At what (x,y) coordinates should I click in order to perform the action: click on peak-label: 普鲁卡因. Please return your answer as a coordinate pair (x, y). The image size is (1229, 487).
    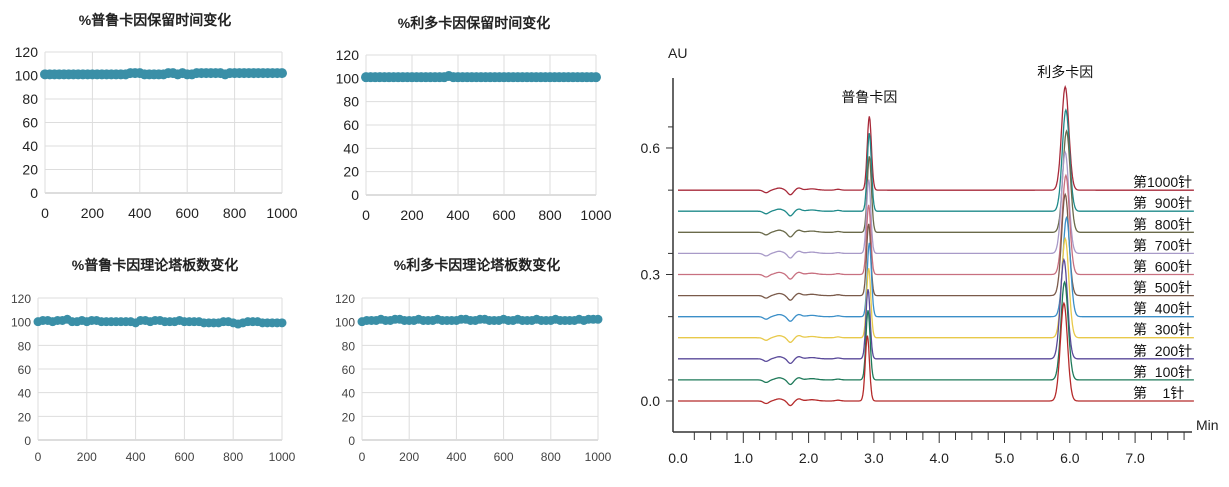
    Looking at the image, I should click on (869, 97).